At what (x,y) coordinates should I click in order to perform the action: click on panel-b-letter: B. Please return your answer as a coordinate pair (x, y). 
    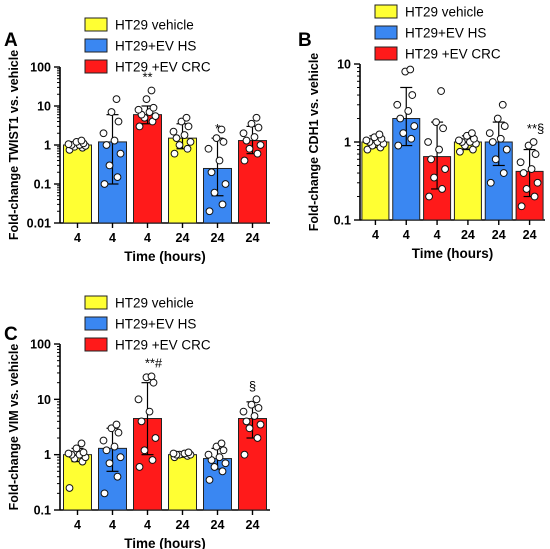
    Looking at the image, I should click on (305, 40).